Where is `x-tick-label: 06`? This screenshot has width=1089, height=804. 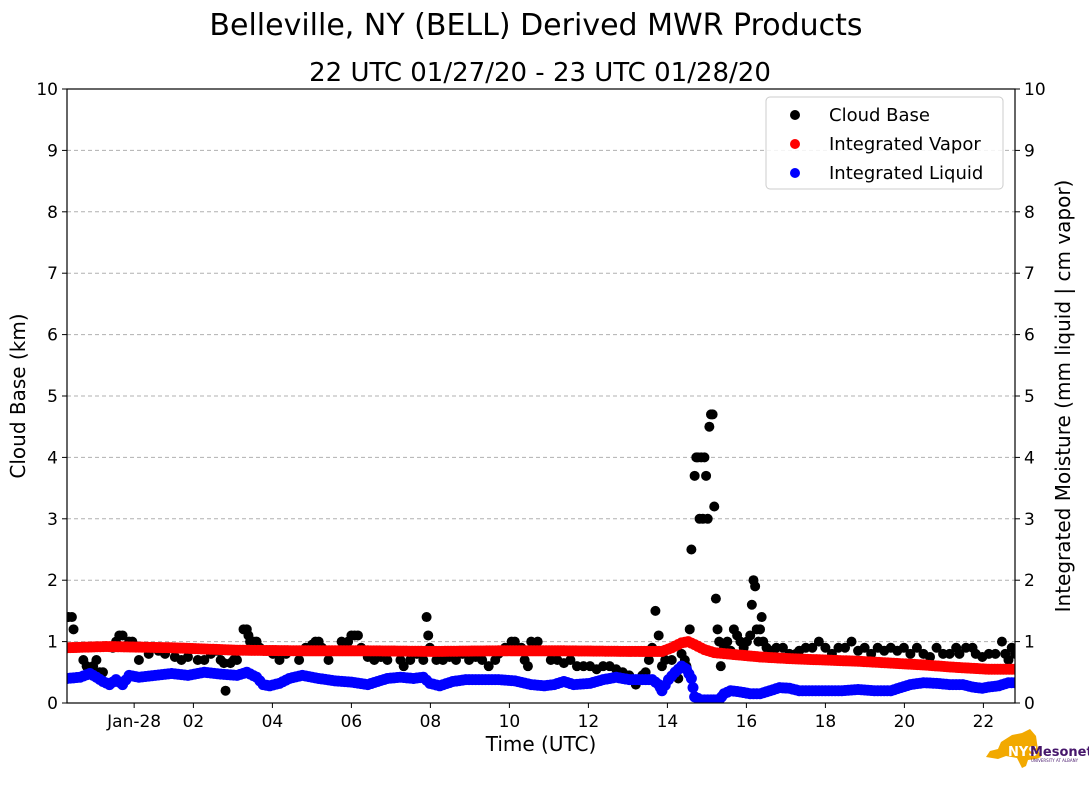
x-tick-label: 06 is located at coordinates (352, 722).